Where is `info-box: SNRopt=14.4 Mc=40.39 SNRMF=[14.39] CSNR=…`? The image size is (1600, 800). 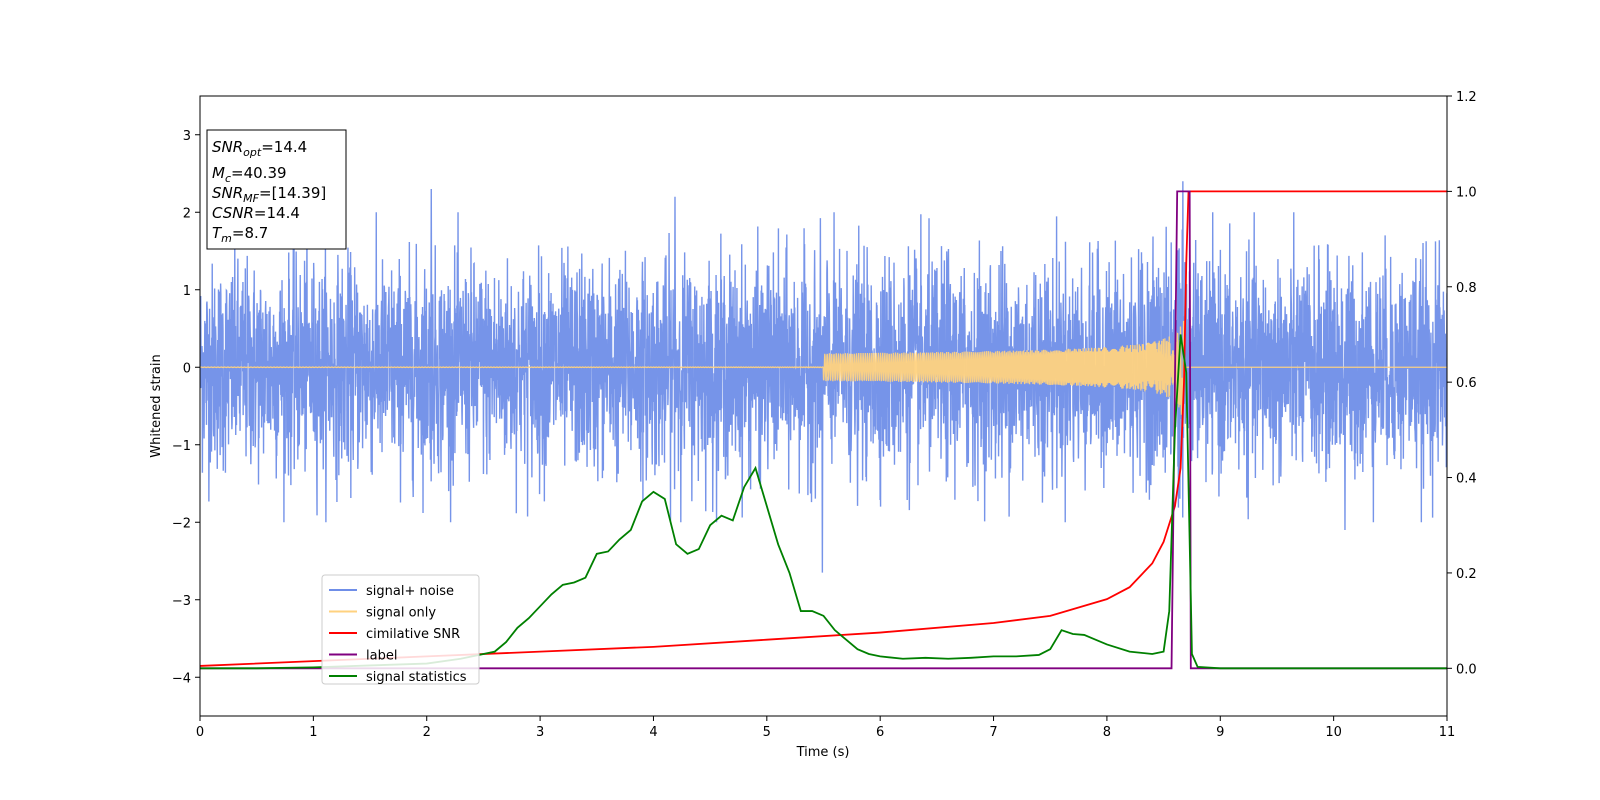 info-box: SNRopt=14.4 Mc=40.39 SNRMF=[14.39] CSNR=… is located at coordinates (276, 189).